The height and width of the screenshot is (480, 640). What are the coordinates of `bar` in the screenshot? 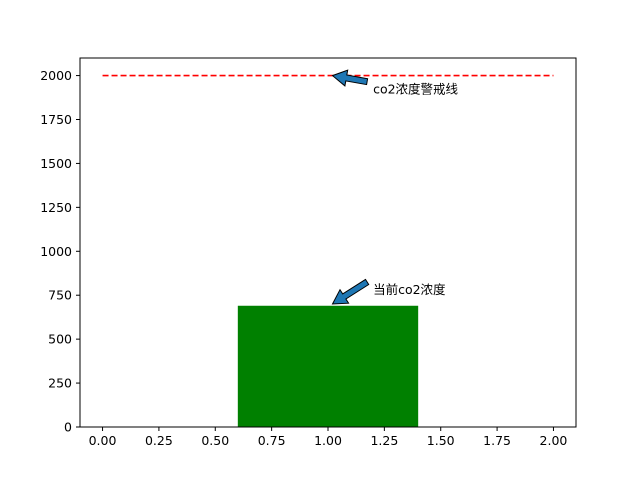 It's located at (328, 366).